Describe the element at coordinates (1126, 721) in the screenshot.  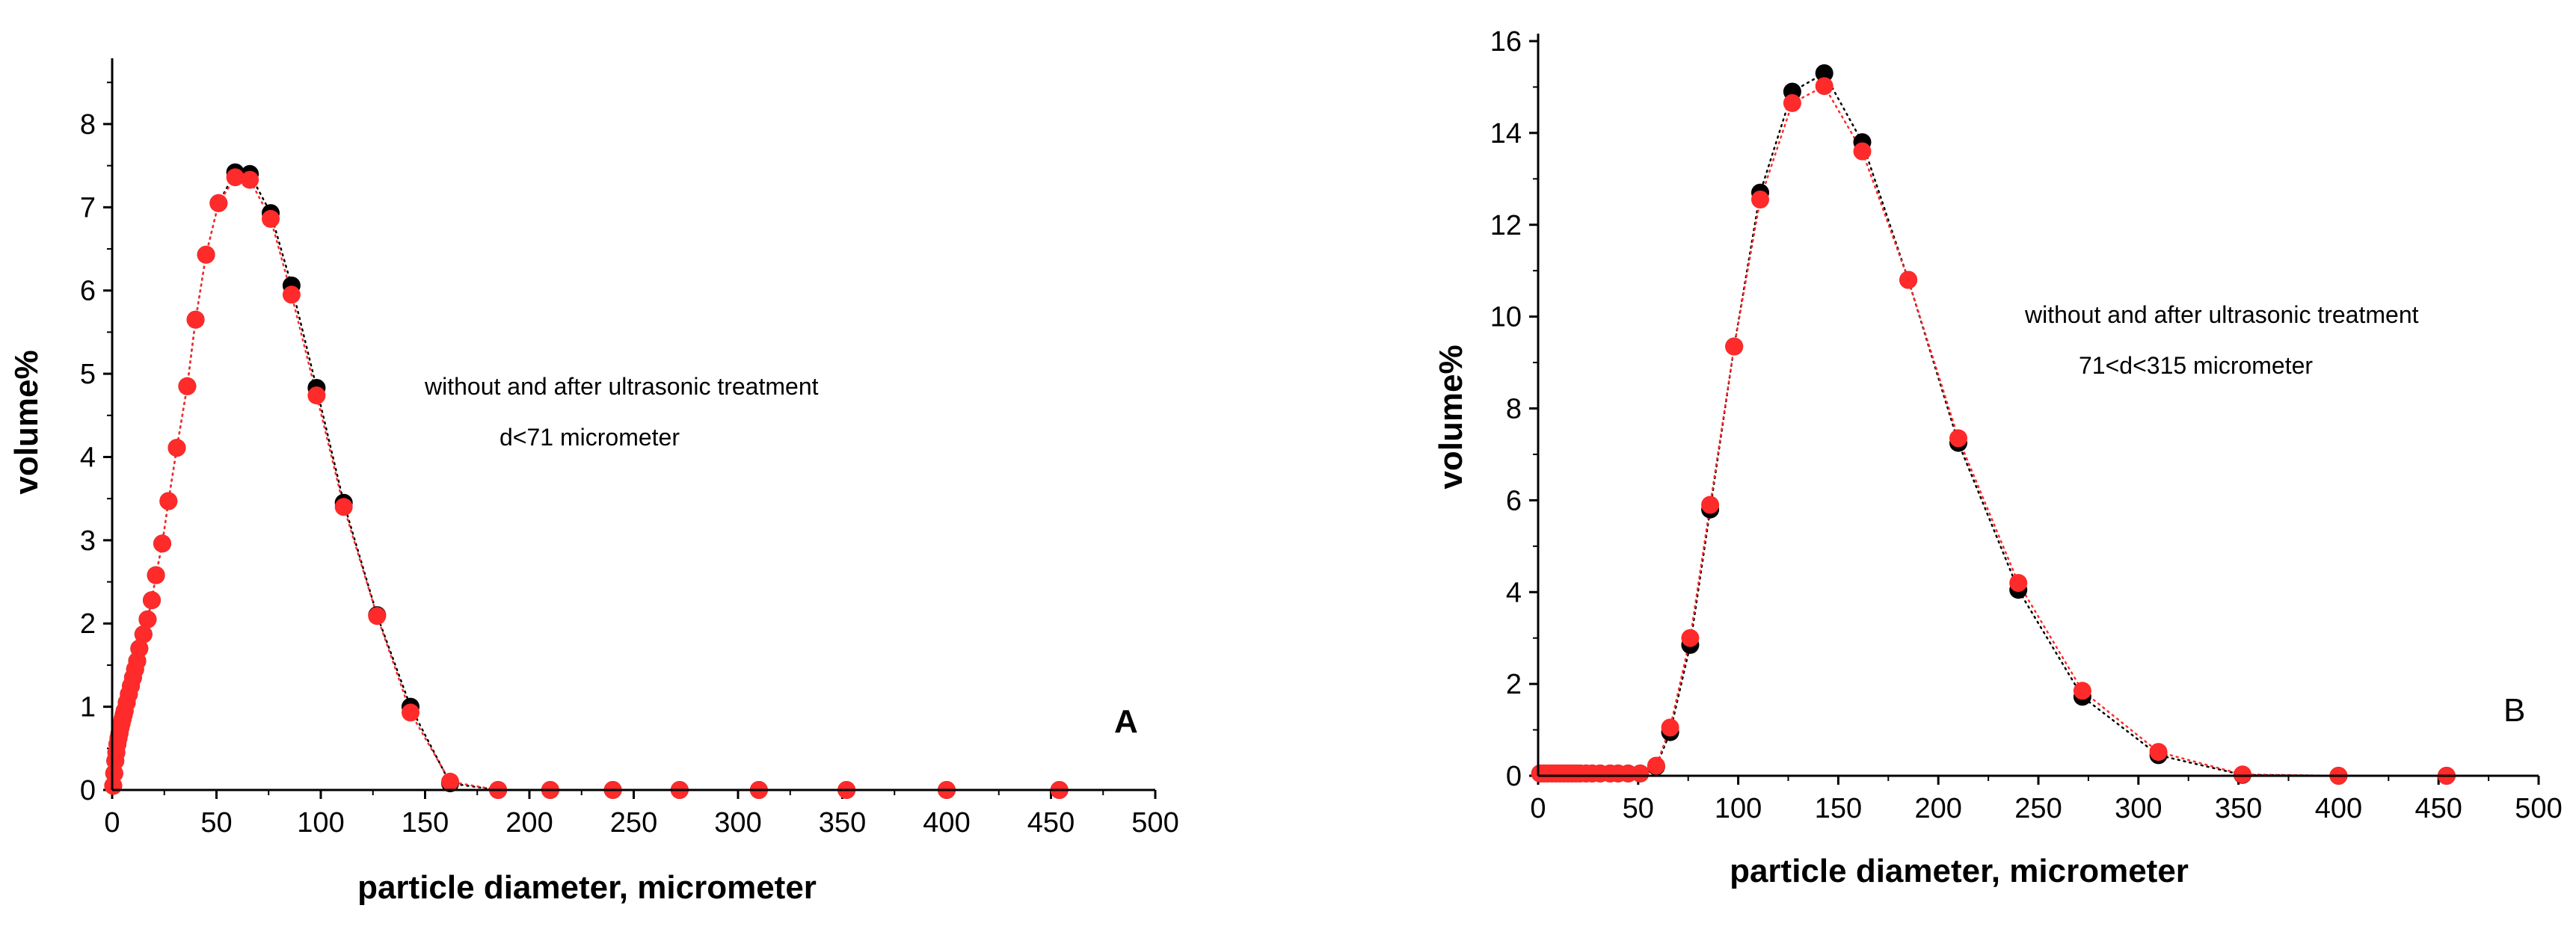
I see `panel-a-label: A` at that location.